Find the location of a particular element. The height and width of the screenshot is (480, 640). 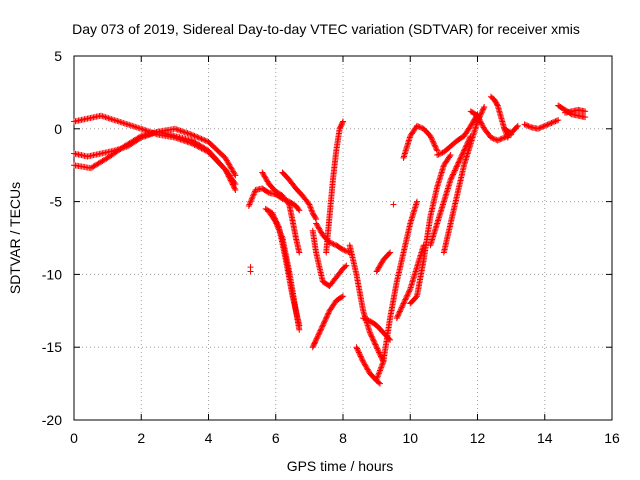

y-tick-label: 0 is located at coordinates (58, 129).